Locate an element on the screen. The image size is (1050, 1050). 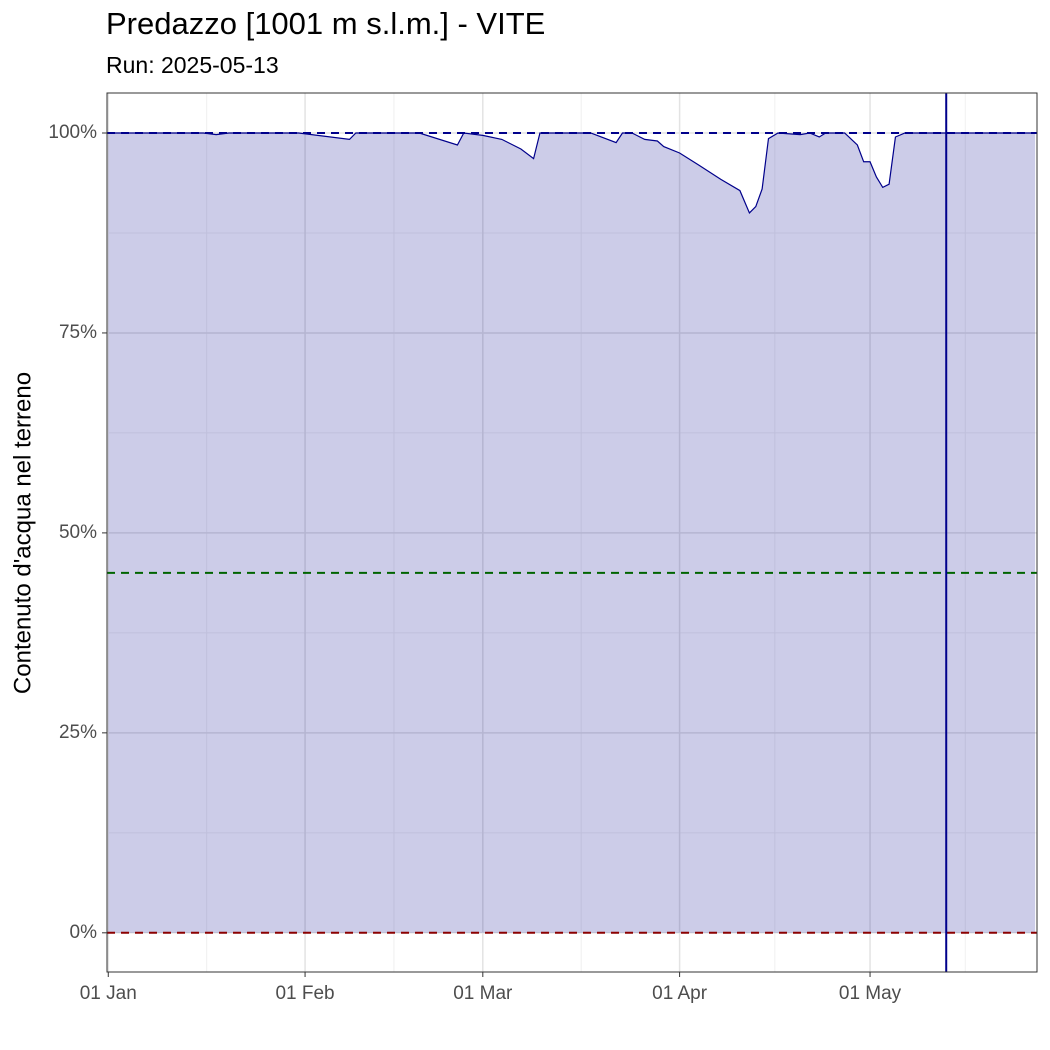
y-tick-label: 0% is located at coordinates (84, 932).